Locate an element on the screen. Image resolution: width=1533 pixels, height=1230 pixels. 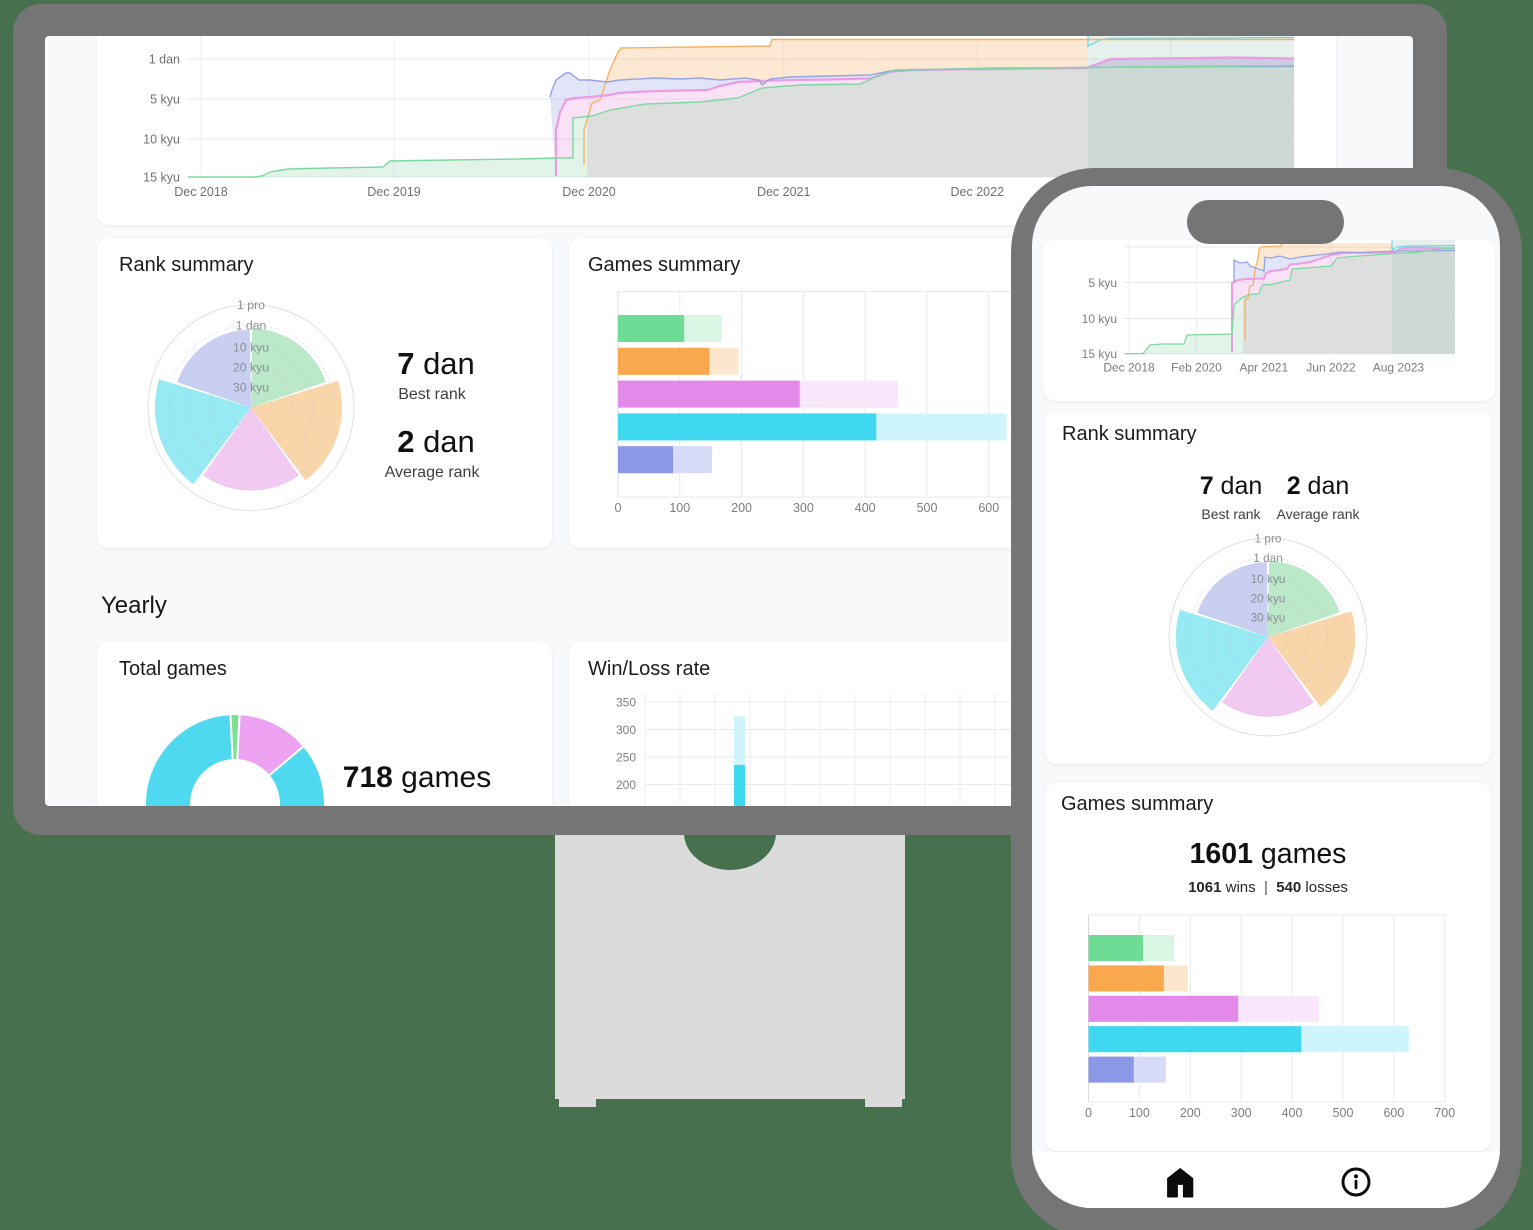
svg-text: 350 is located at coordinates (626, 703).